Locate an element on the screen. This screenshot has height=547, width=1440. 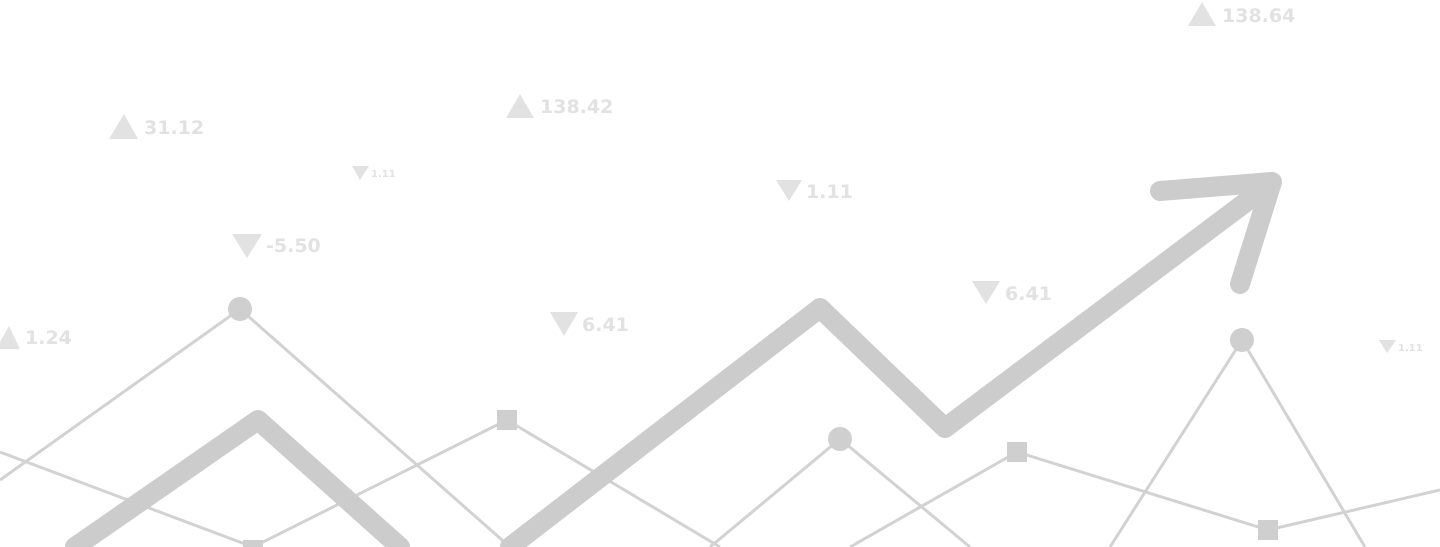
ticker-3: 31.12 is located at coordinates (156, 126).